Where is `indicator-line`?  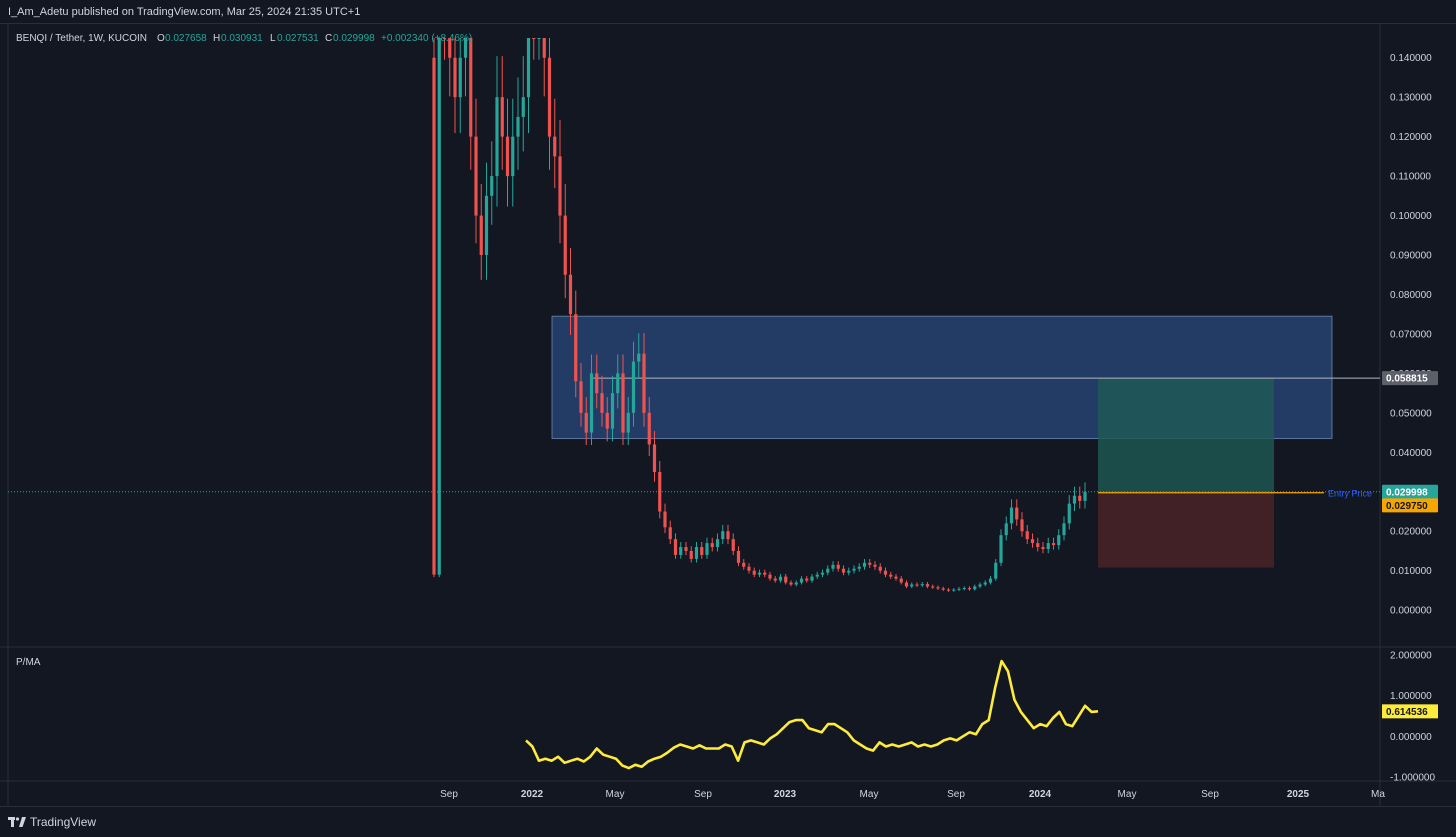
indicator-line is located at coordinates (812, 714).